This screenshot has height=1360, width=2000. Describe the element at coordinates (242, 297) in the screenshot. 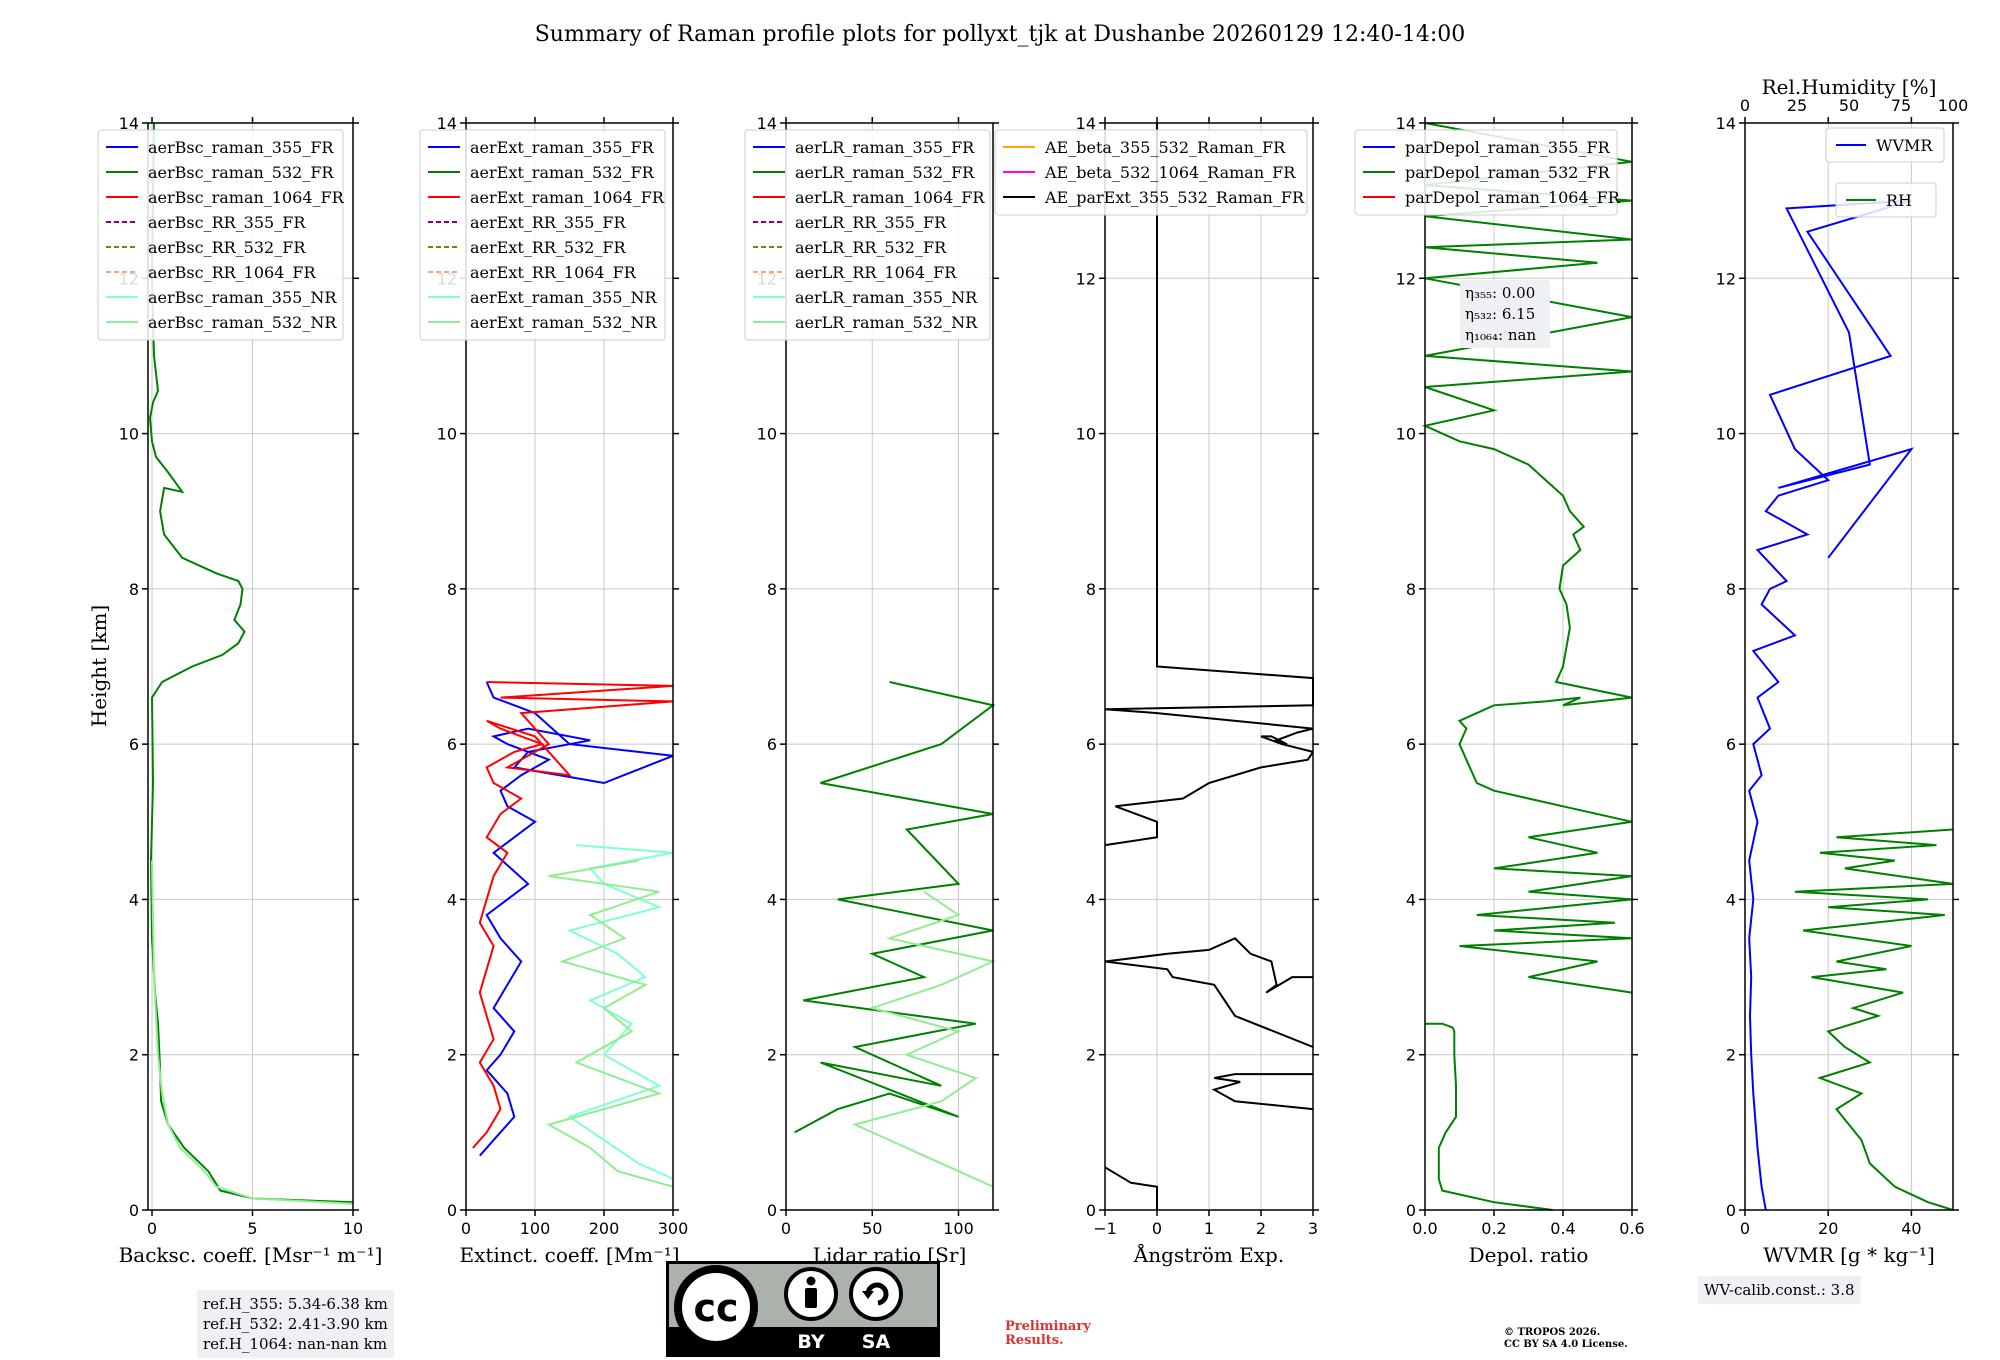

I see `panel-1-legend-label: aerBsc_raman_355_NR` at that location.